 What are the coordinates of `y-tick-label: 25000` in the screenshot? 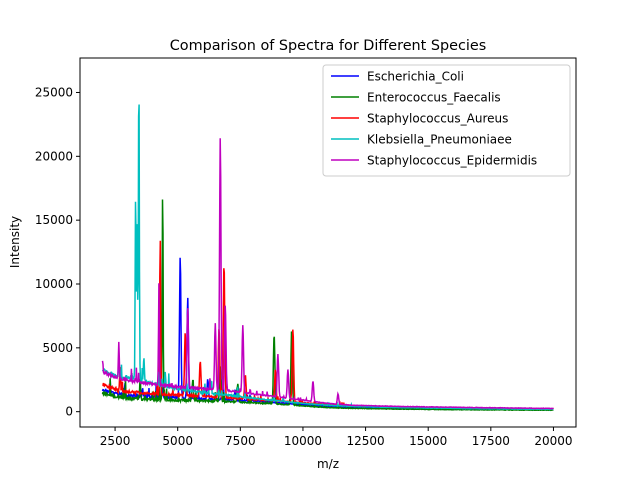 It's located at (54, 92).